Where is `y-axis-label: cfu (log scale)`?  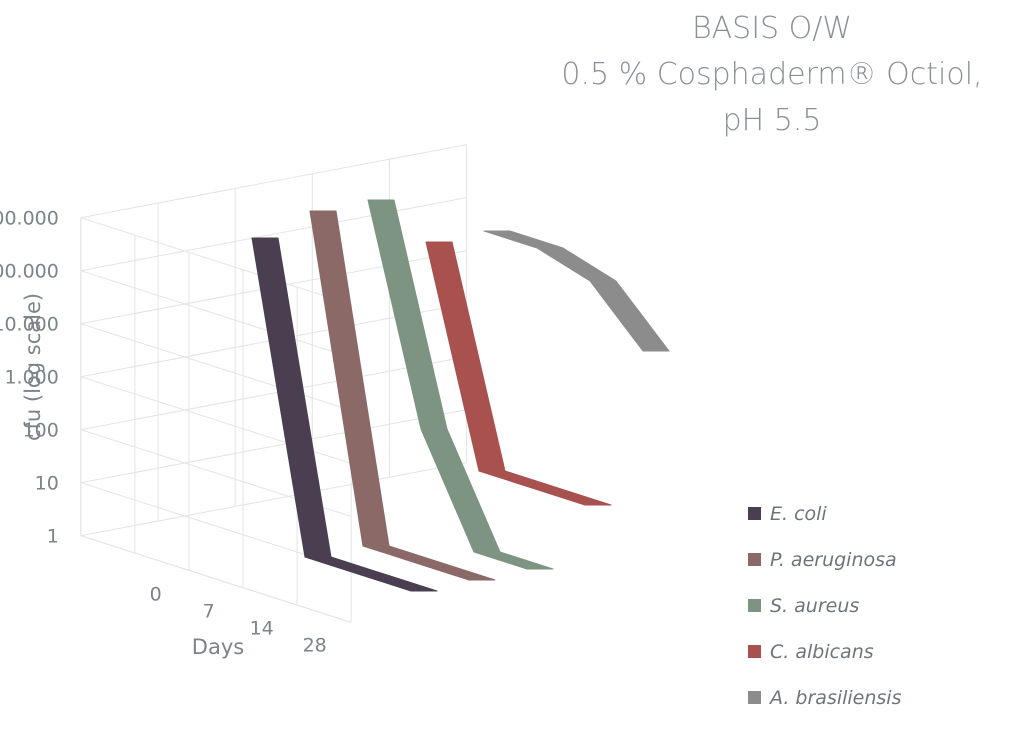 y-axis-label: cfu (log scale) is located at coordinates (33, 367).